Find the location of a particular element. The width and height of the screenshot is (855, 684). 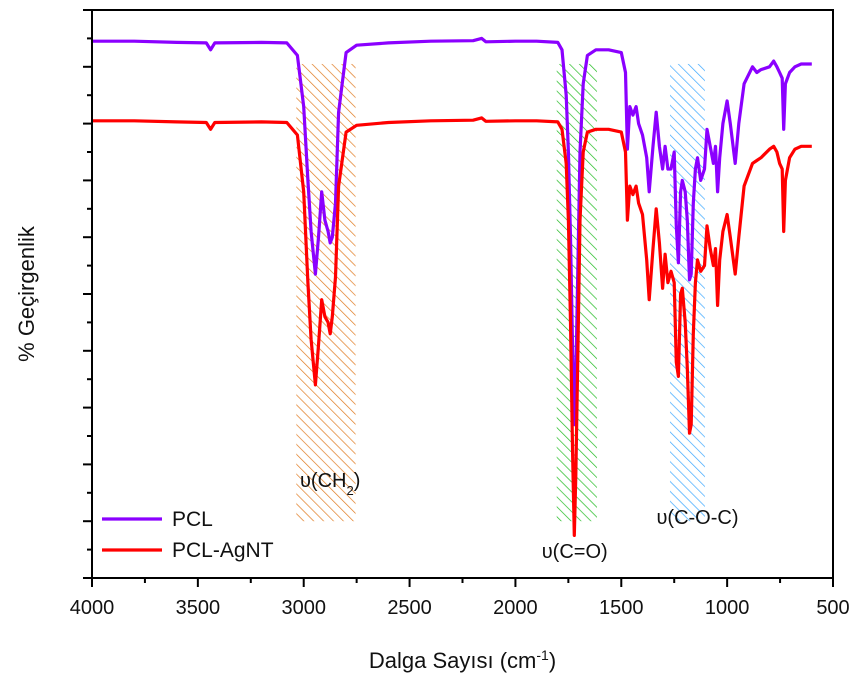

band-label-text: υ(C=O) is located at coordinates (575, 552).